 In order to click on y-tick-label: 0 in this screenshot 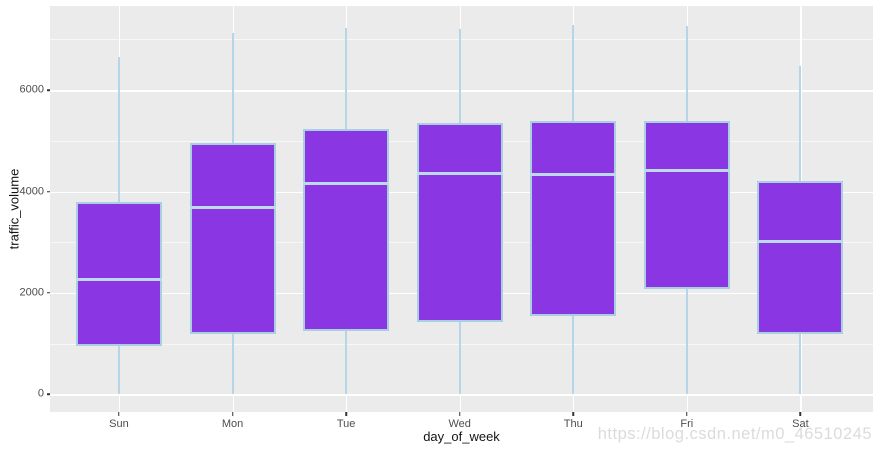, I will do `click(40, 393)`.